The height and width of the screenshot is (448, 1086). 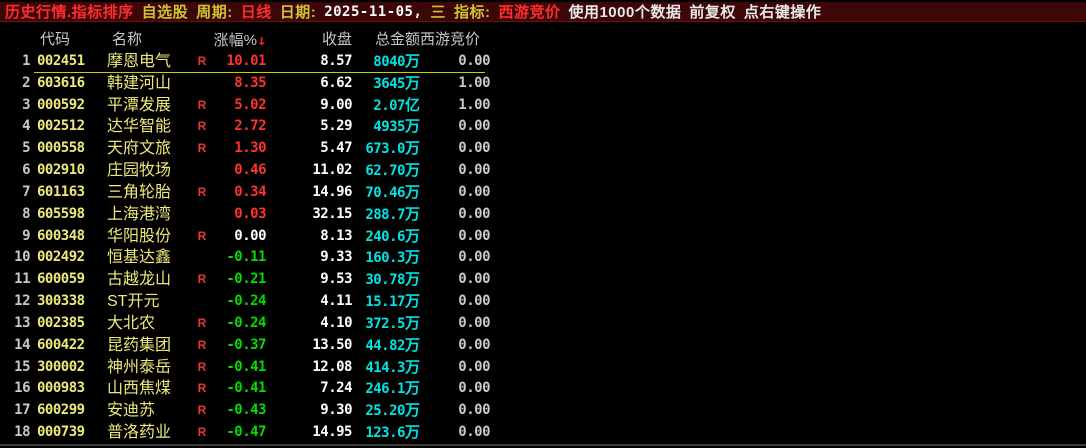 What do you see at coordinates (26, 170) in the screenshot?
I see `row-index: 6` at bounding box center [26, 170].